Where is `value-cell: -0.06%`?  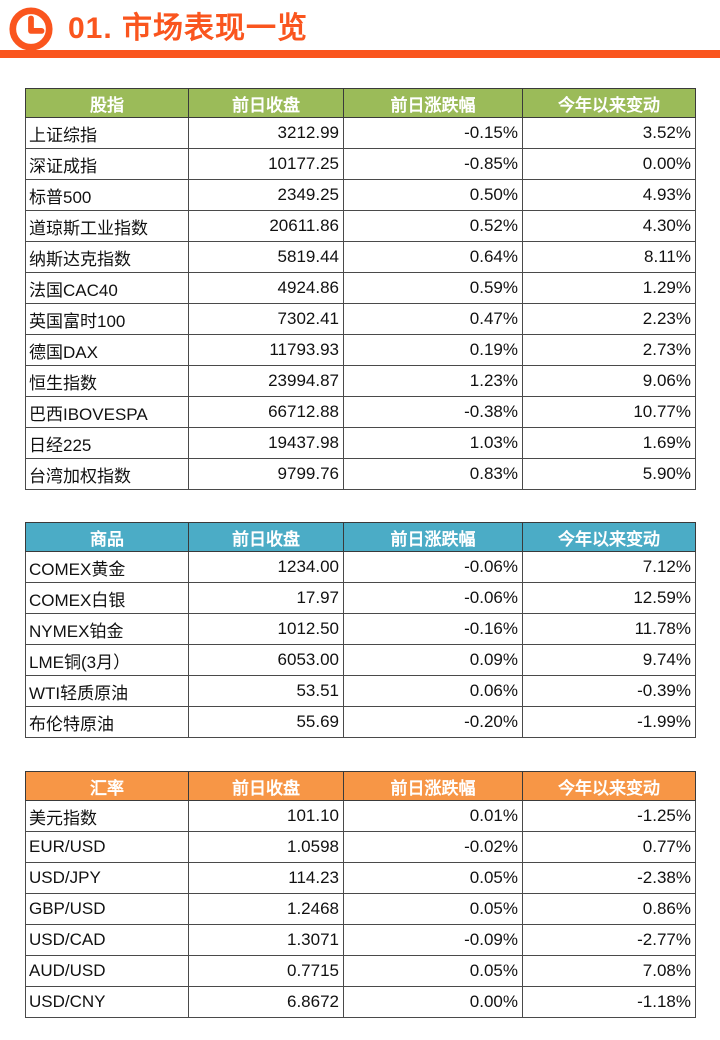
value-cell: -0.06% is located at coordinates (433, 567).